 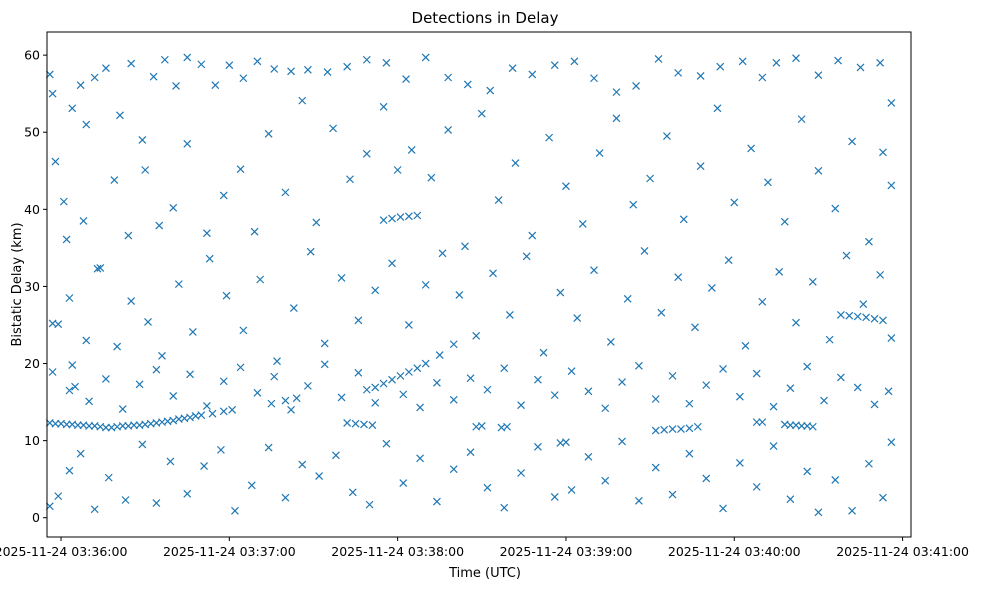 What do you see at coordinates (566, 551) in the screenshot?
I see `x-tick-label: 2025-11-24 03:39:00` at bounding box center [566, 551].